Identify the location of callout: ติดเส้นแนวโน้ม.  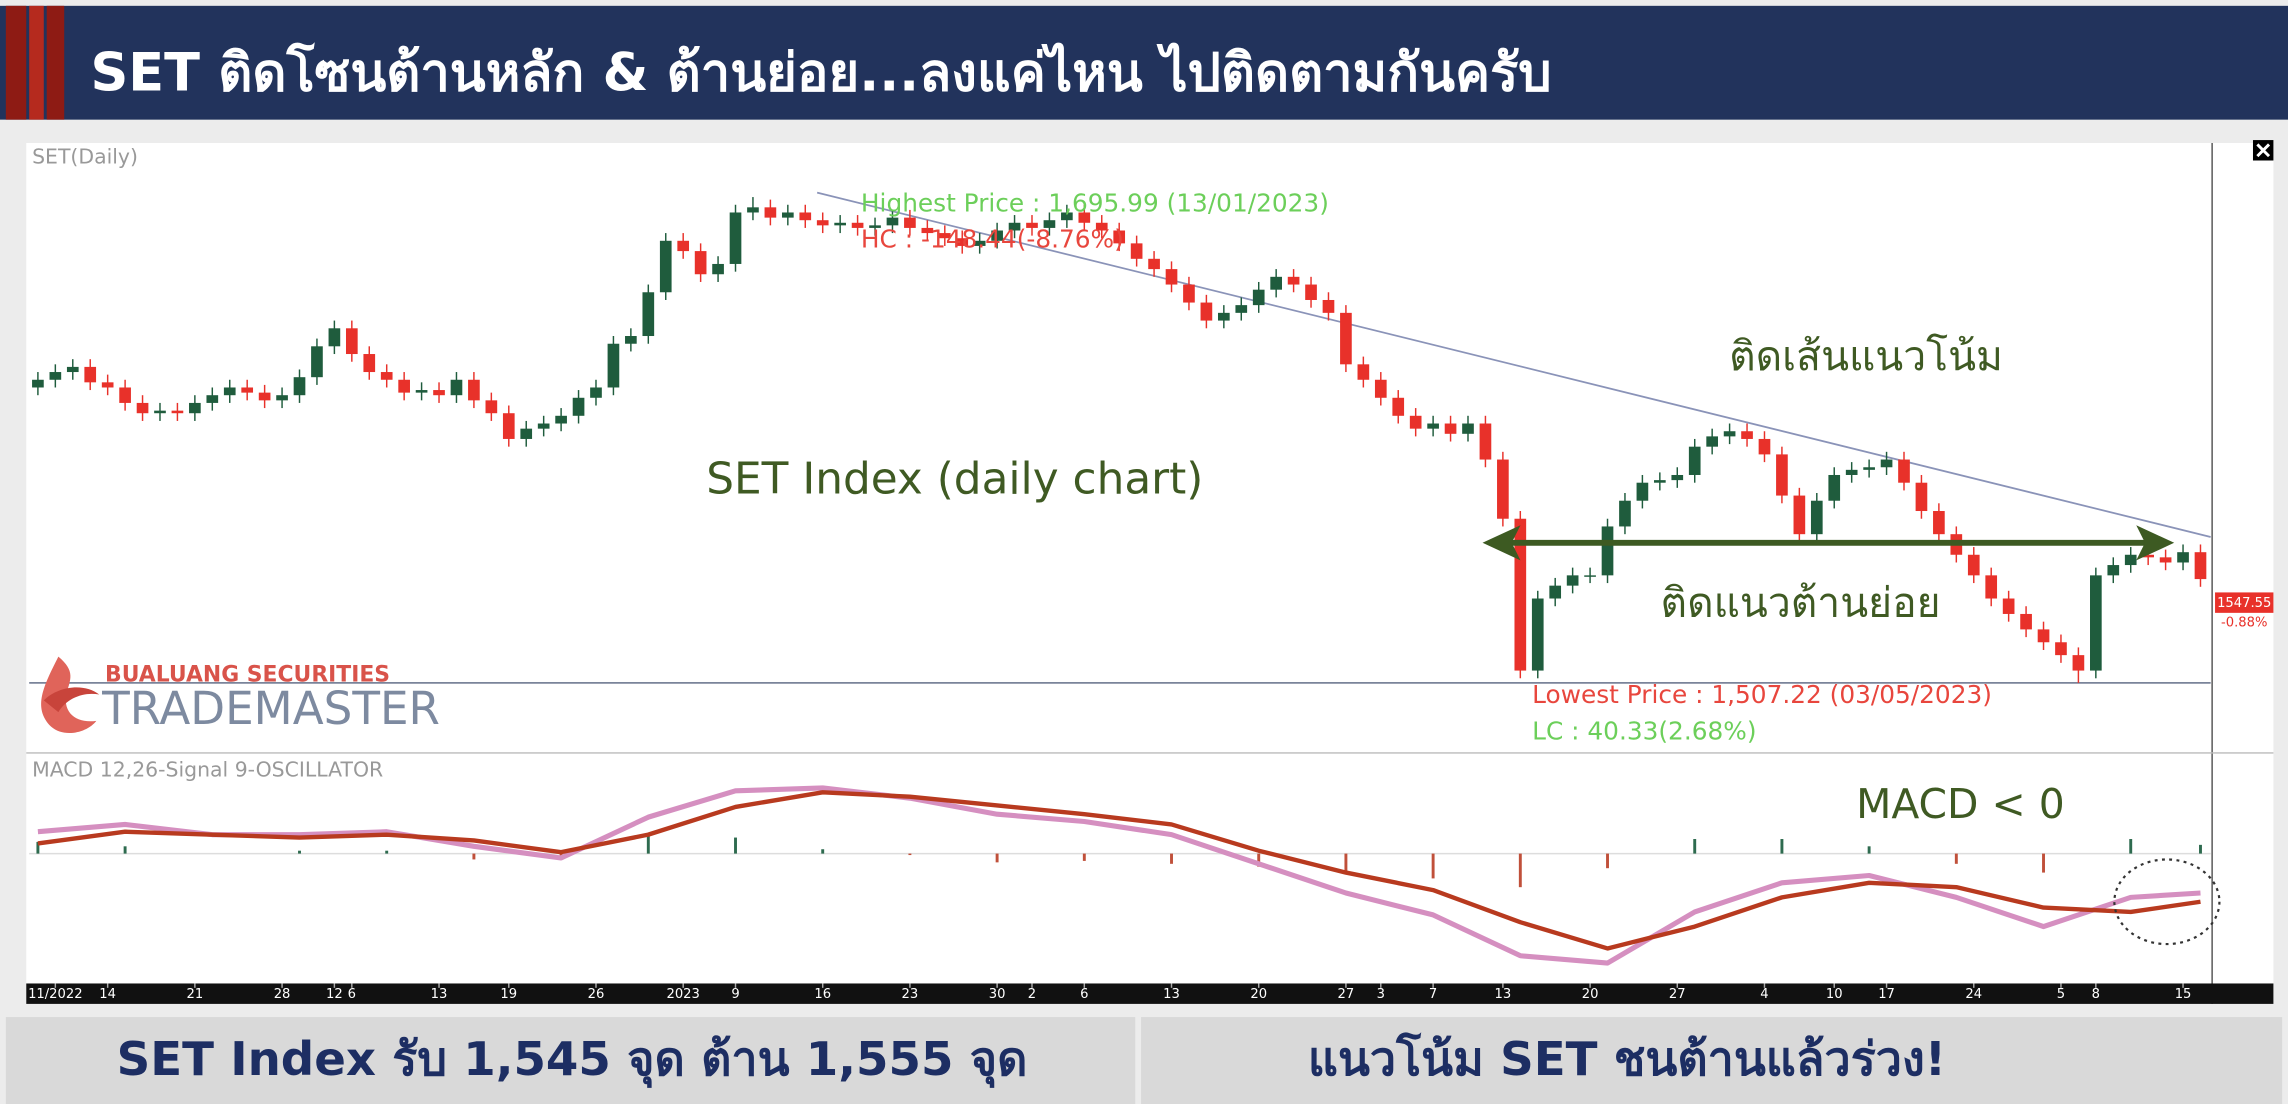
(1866, 356).